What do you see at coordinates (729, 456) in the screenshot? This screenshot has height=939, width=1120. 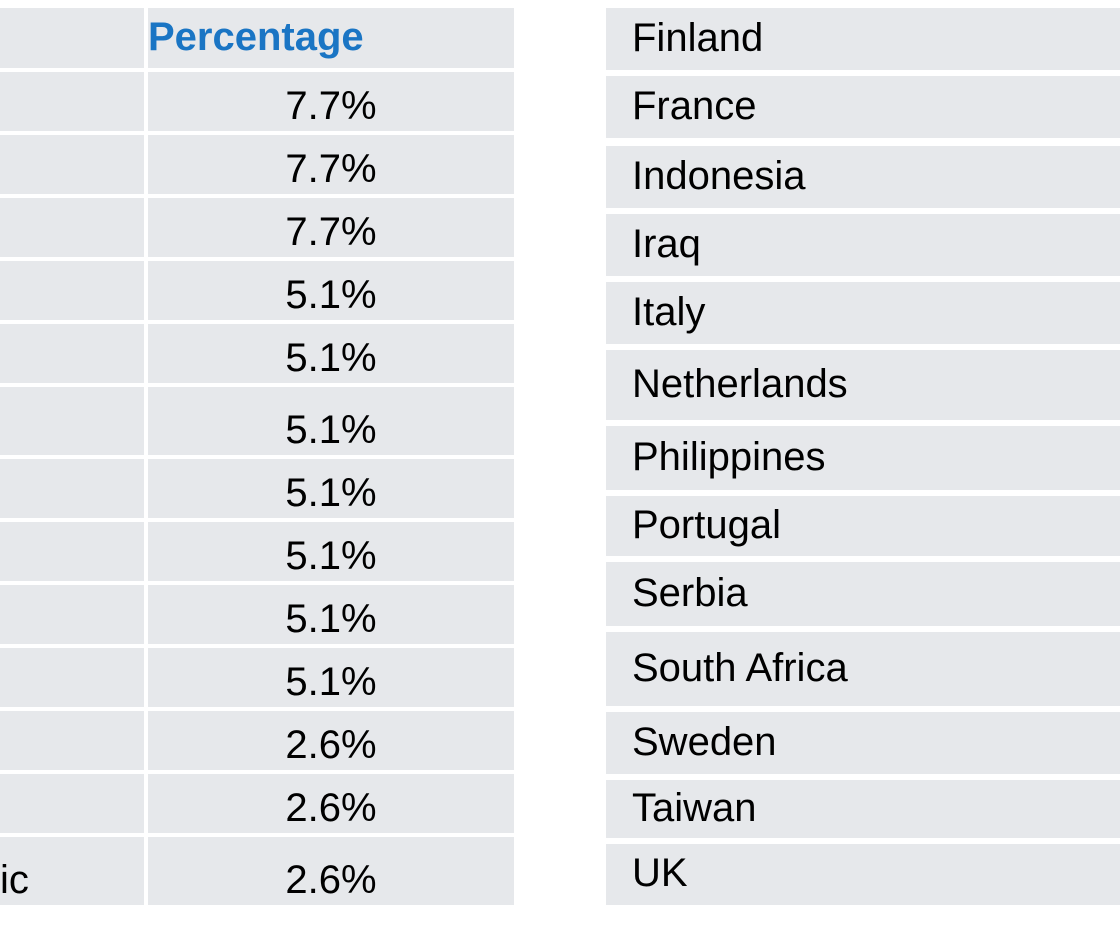 I see `country-cell-text: Philippines` at bounding box center [729, 456].